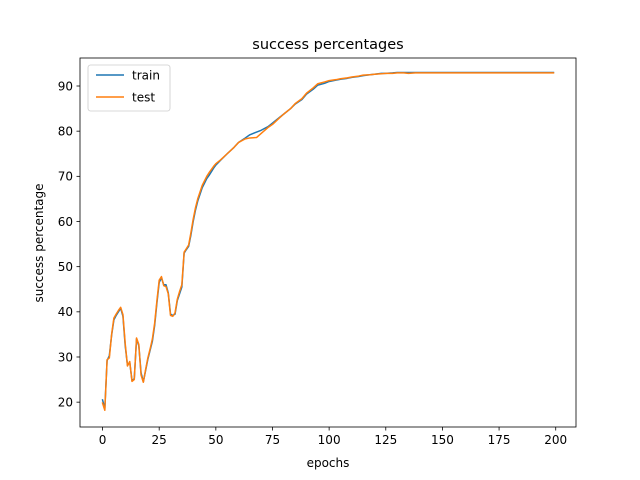  I want to click on legend-label-train: train, so click(146, 75).